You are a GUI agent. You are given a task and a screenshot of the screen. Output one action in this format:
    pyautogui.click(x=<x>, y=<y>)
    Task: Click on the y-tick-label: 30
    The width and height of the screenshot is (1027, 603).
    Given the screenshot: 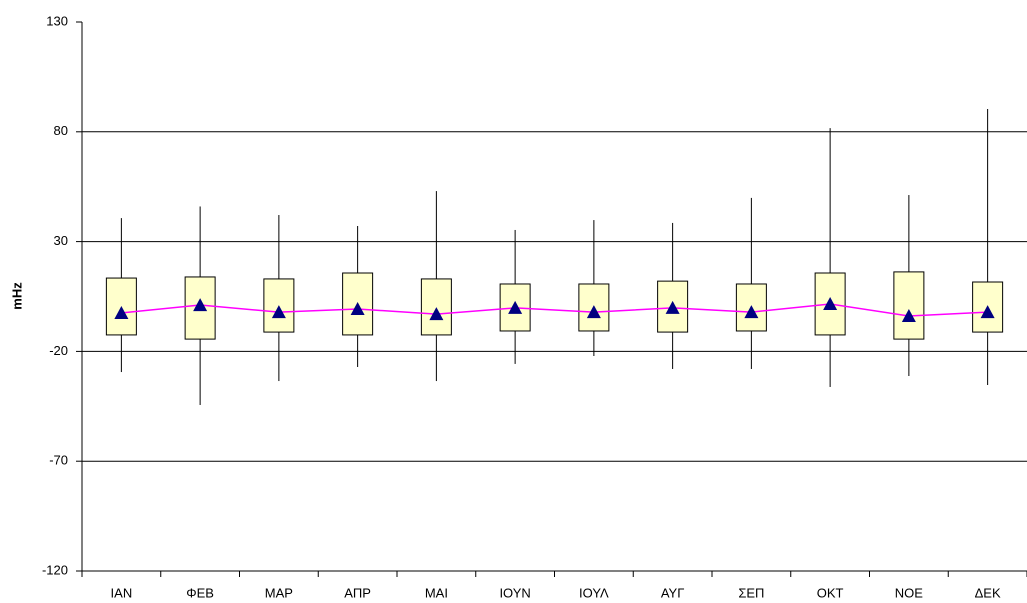 What is the action you would take?
    pyautogui.click(x=61, y=240)
    